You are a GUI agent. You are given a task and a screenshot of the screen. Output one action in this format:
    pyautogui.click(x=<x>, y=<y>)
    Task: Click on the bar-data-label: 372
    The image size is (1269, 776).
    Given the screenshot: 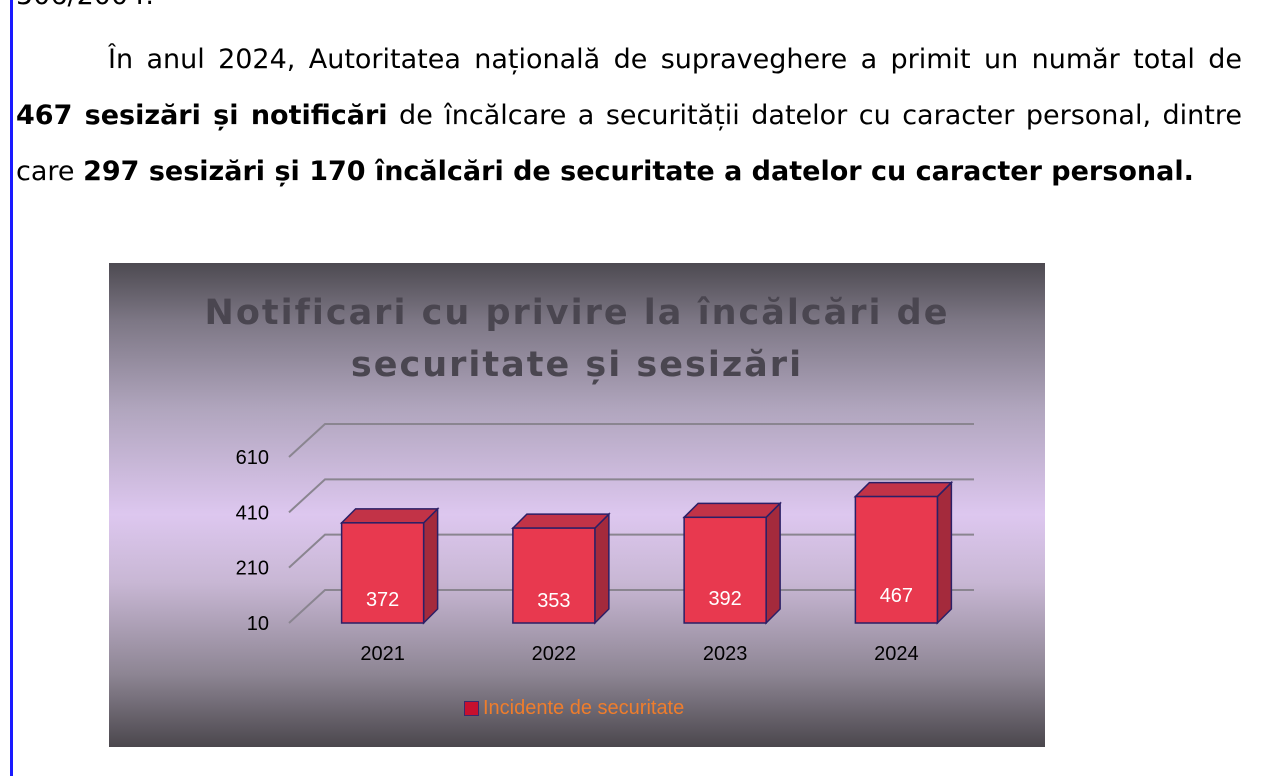 What is the action you would take?
    pyautogui.click(x=382, y=600)
    